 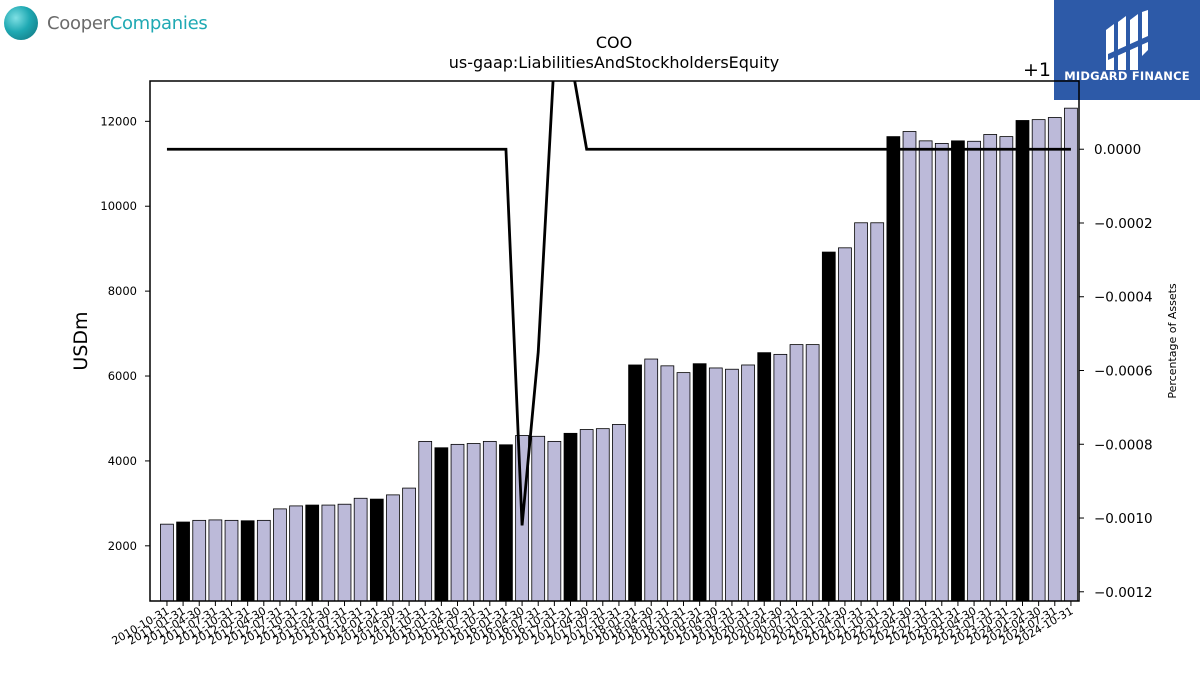 What do you see at coordinates (614, 42) in the screenshot?
I see `chart-title: COO` at bounding box center [614, 42].